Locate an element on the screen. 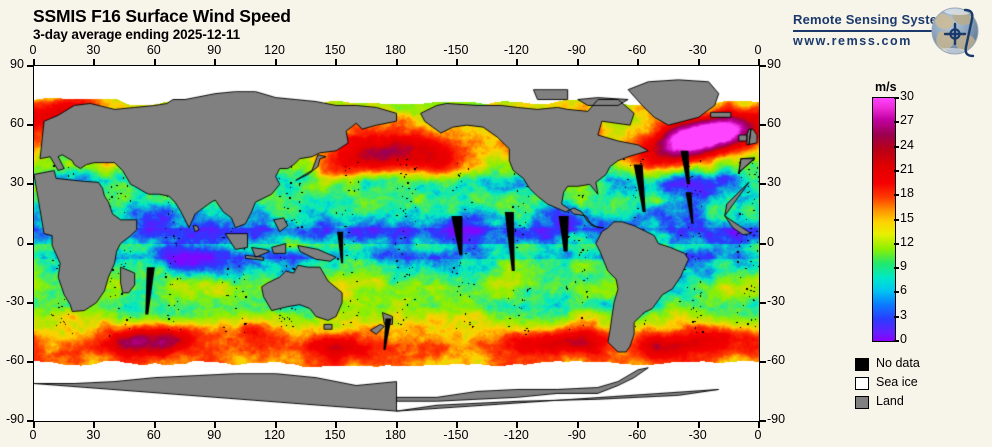 The image size is (992, 447). x-axis-label-bottom: 30 is located at coordinates (93, 435).